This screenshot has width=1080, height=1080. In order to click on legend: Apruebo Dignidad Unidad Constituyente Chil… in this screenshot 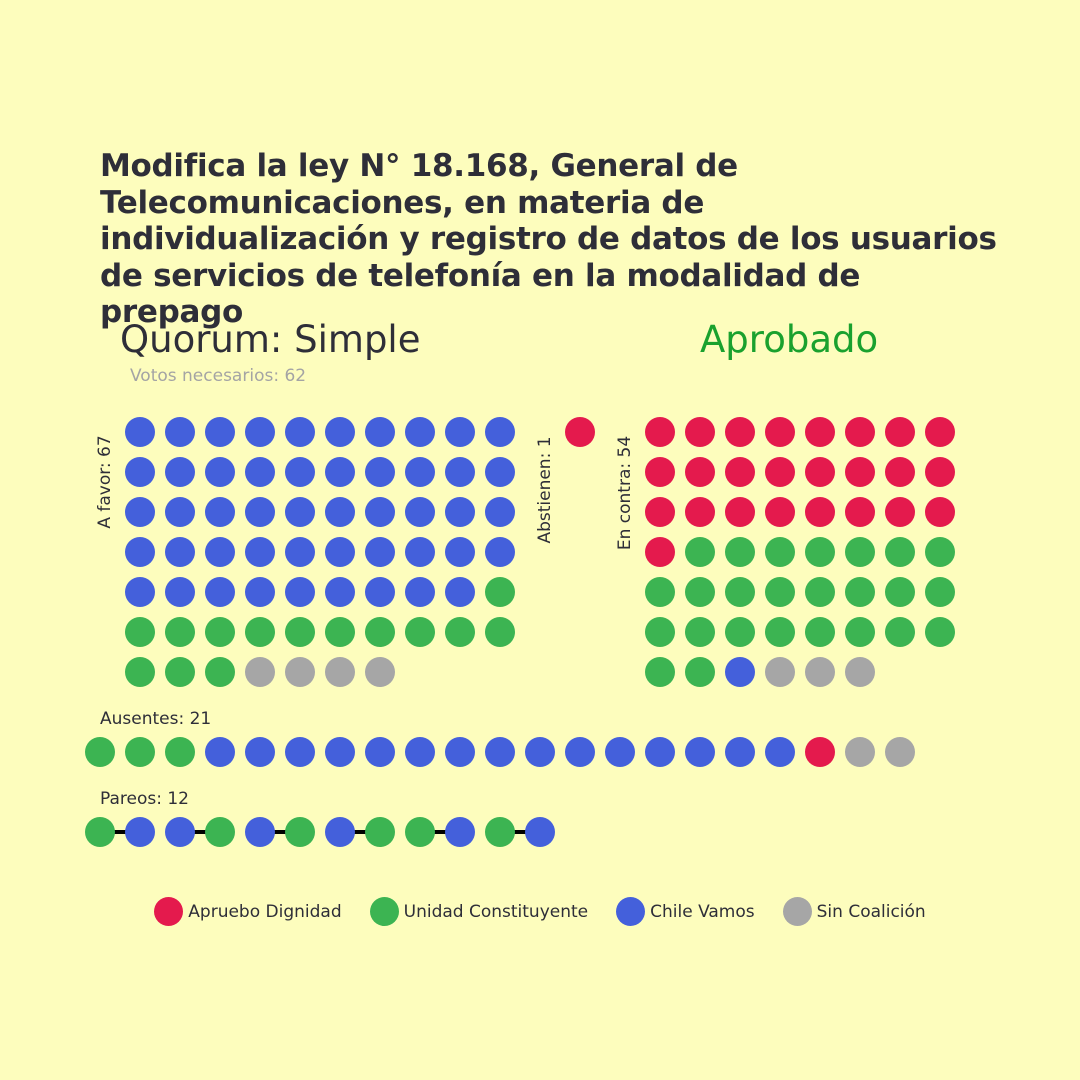, I will do `click(540, 911)`.